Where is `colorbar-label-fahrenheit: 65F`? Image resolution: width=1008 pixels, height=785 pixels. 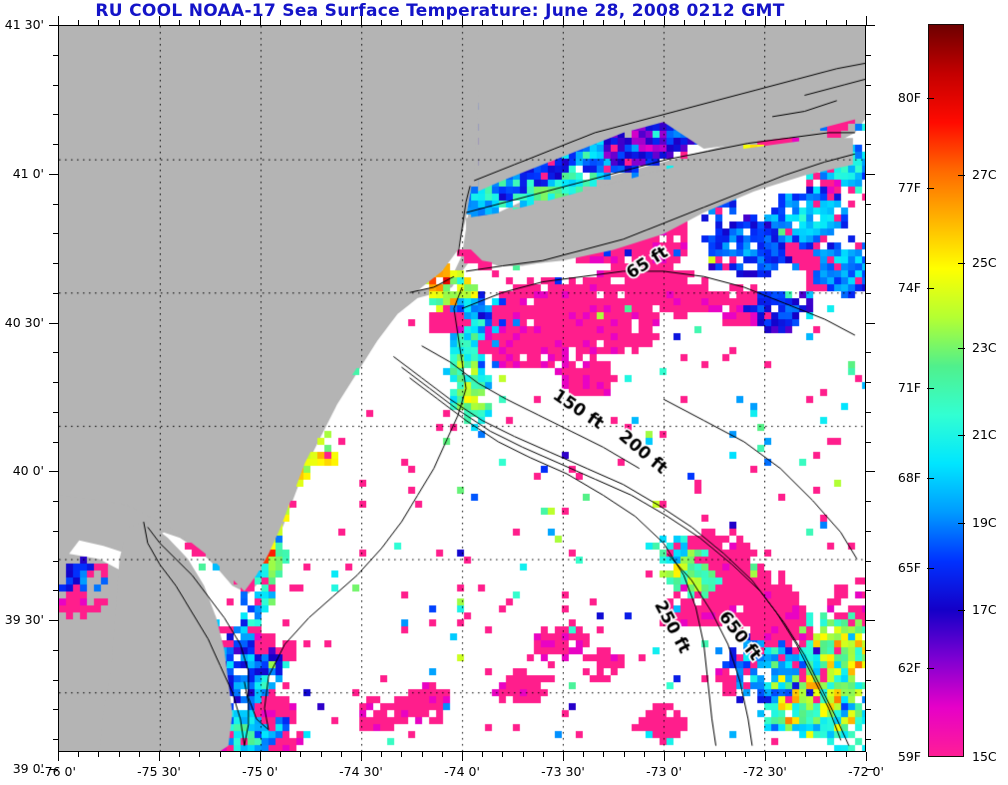
colorbar-label-fahrenheit: 65F is located at coordinates (909, 567).